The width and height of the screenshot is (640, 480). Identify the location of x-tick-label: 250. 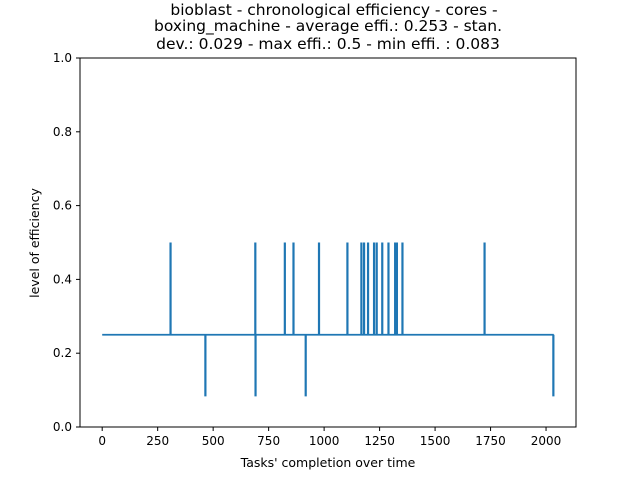
(157, 441).